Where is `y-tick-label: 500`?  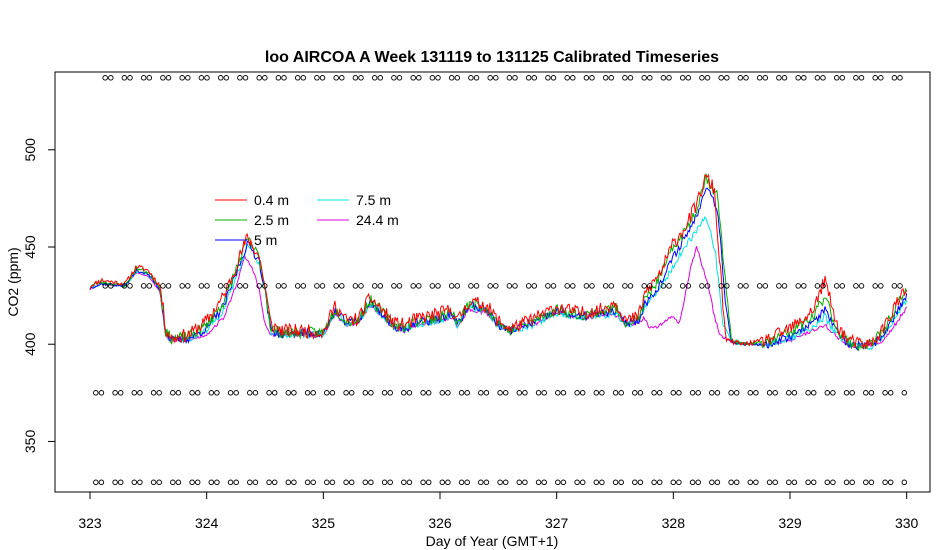
y-tick-label: 500 is located at coordinates (30, 150).